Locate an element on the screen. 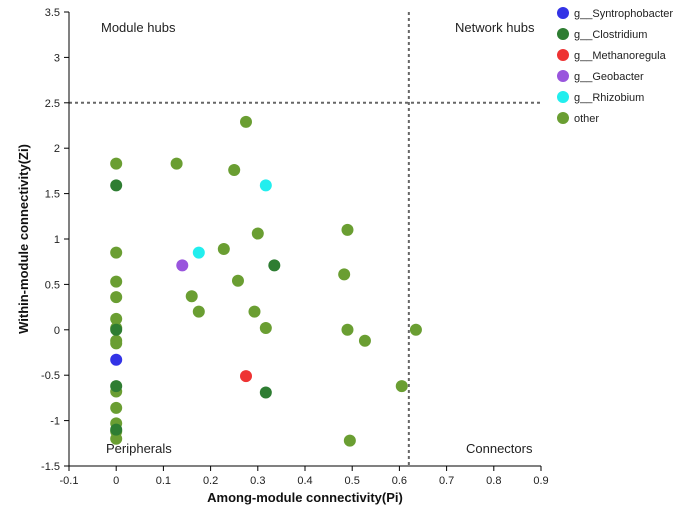 Image resolution: width=683 pixels, height=521 pixels. quadrant-label-module-hubs: Module hubs is located at coordinates (138, 27).